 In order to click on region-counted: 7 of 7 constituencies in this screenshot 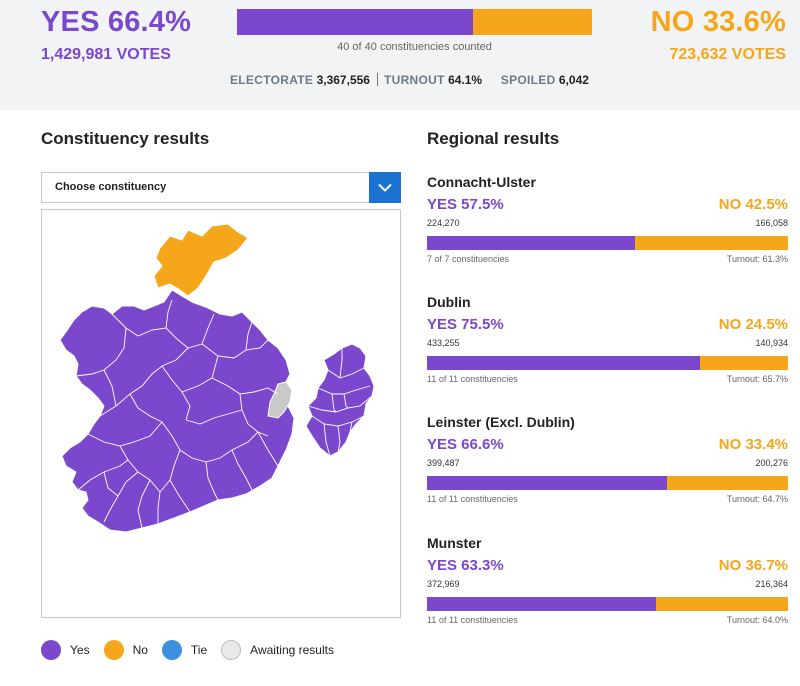, I will do `click(468, 259)`.